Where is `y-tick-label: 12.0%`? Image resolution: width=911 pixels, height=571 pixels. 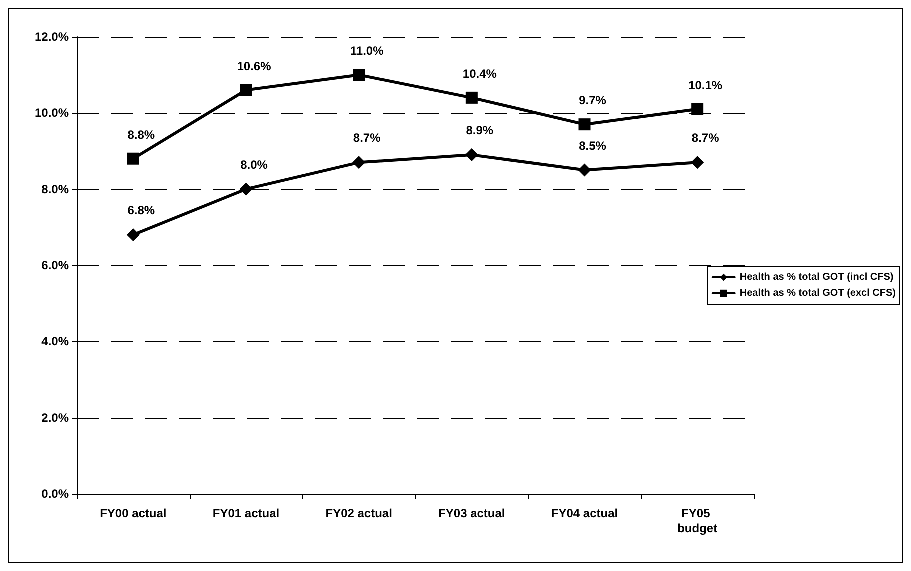 y-tick-label: 12.0% is located at coordinates (52, 37).